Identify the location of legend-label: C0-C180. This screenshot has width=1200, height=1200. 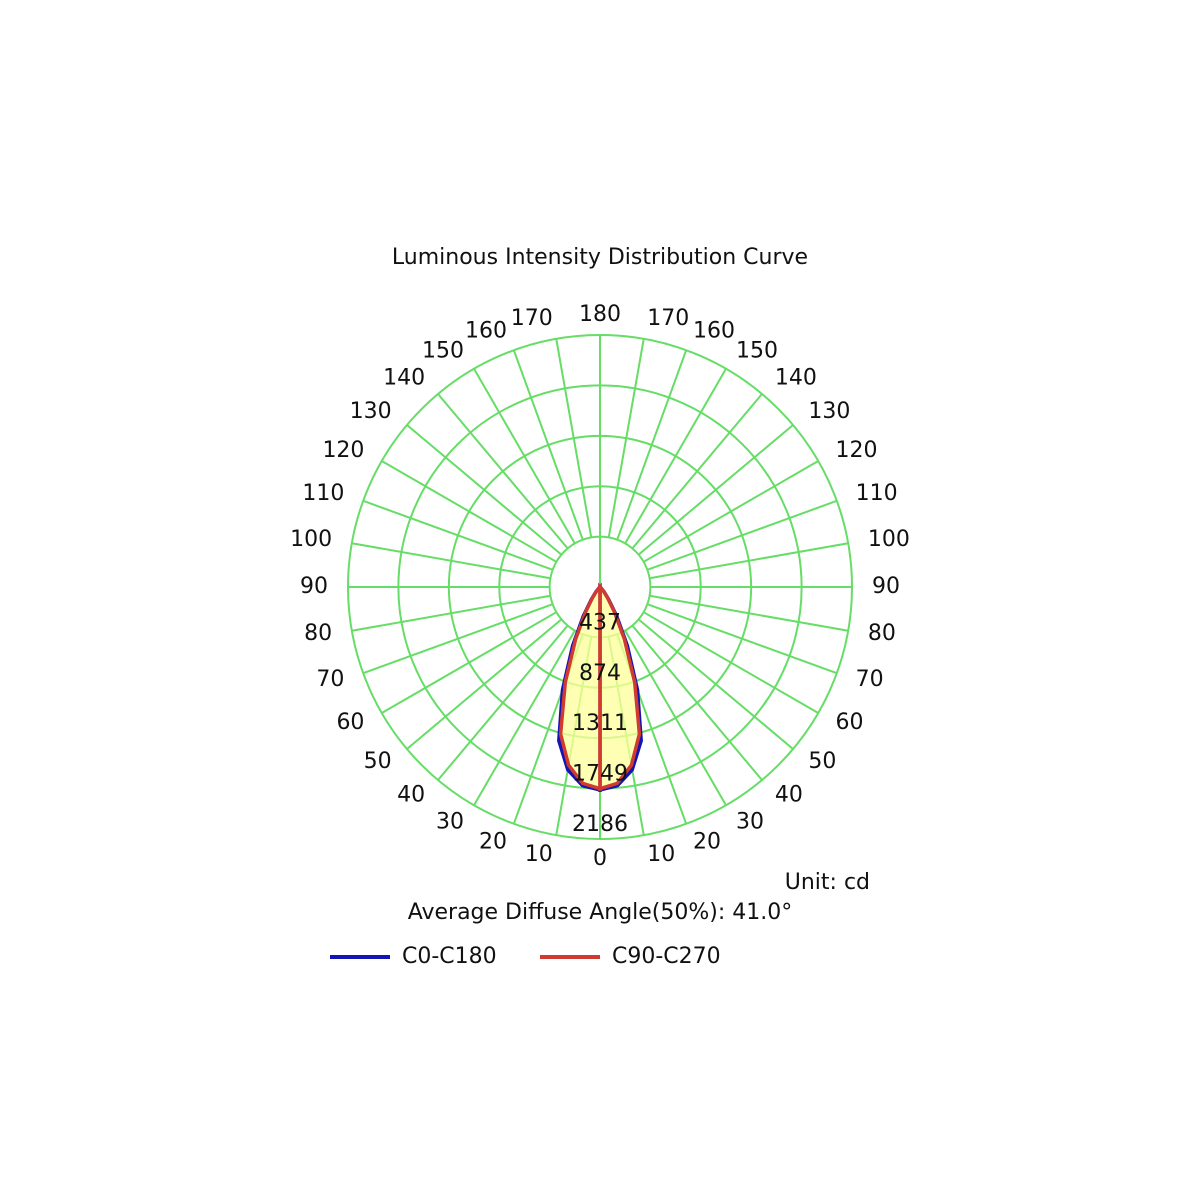
(449, 956).